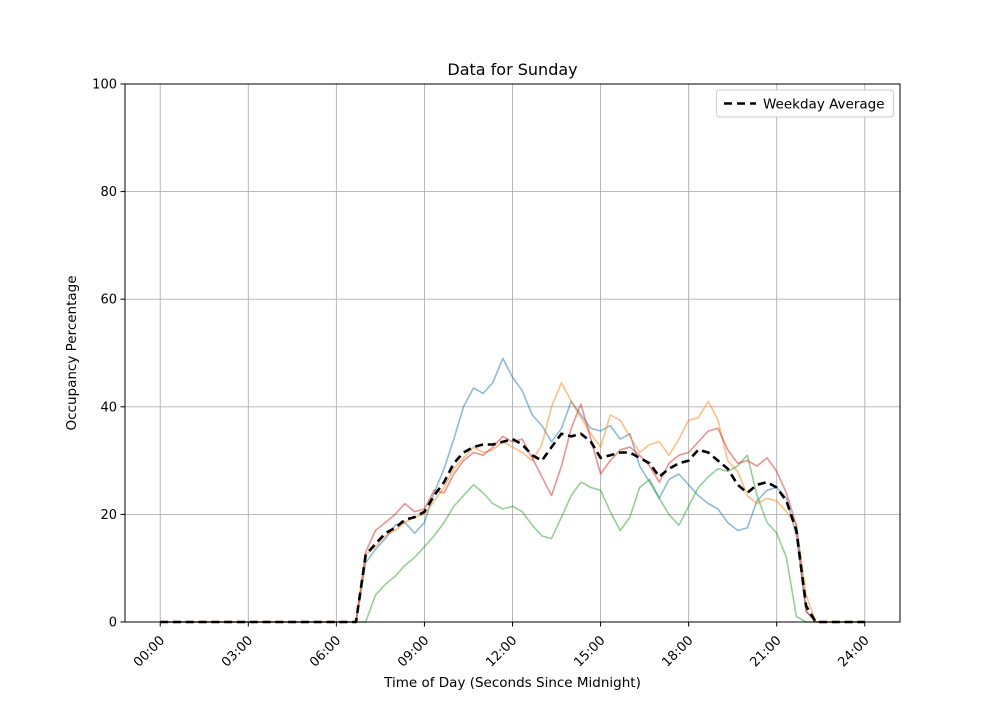  What do you see at coordinates (72, 352) in the screenshot?
I see `y-axis-label: Occupancy Percentage` at bounding box center [72, 352].